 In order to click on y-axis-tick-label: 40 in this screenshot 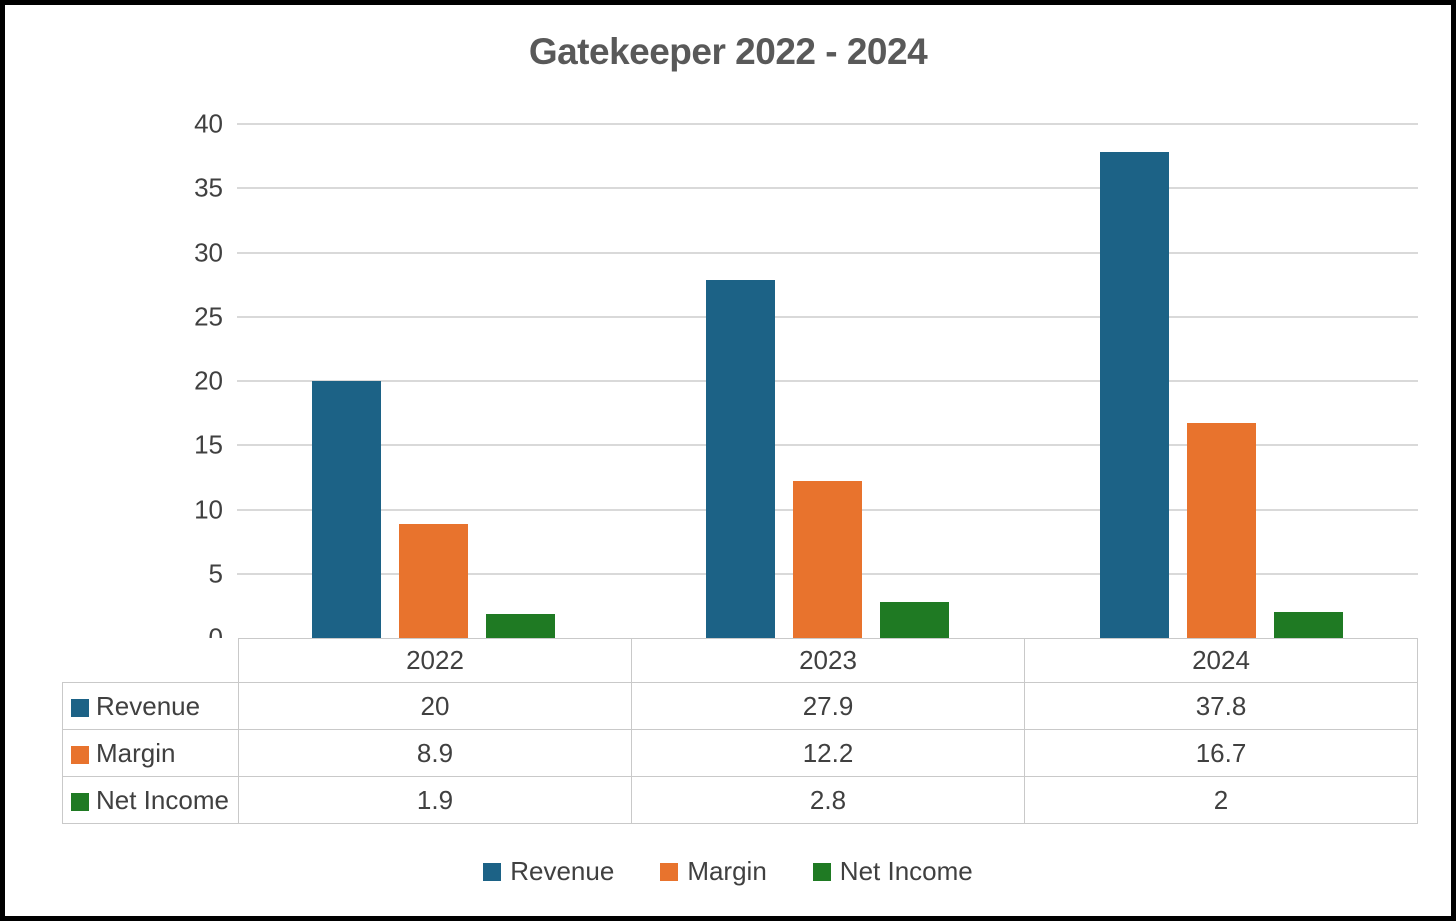, I will do `click(208, 123)`.